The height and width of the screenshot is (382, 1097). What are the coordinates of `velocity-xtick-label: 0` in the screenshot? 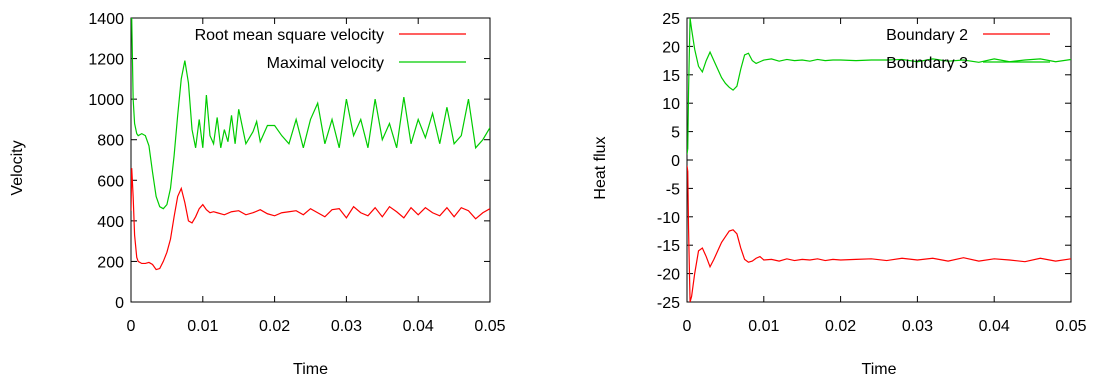 It's located at (131, 326).